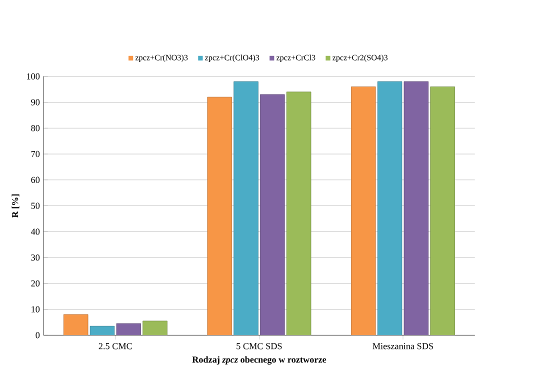 The height and width of the screenshot is (382, 552). What do you see at coordinates (161, 58) in the screenshot?
I see `legend-label: zpcz+Cr(NO3)3` at bounding box center [161, 58].